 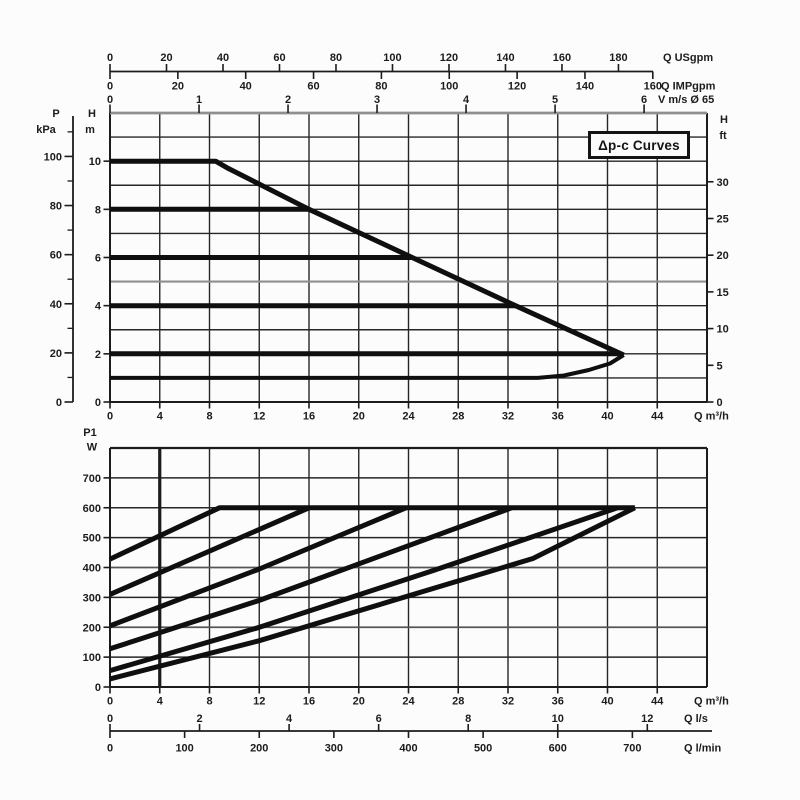 I want to click on axis-unit-label: P1, so click(x=89, y=433).